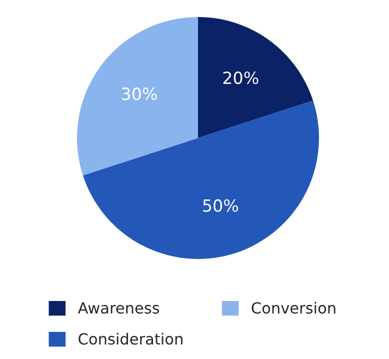 This screenshot has width=389, height=359. What do you see at coordinates (294, 308) in the screenshot?
I see `legend-label: Conversion` at bounding box center [294, 308].